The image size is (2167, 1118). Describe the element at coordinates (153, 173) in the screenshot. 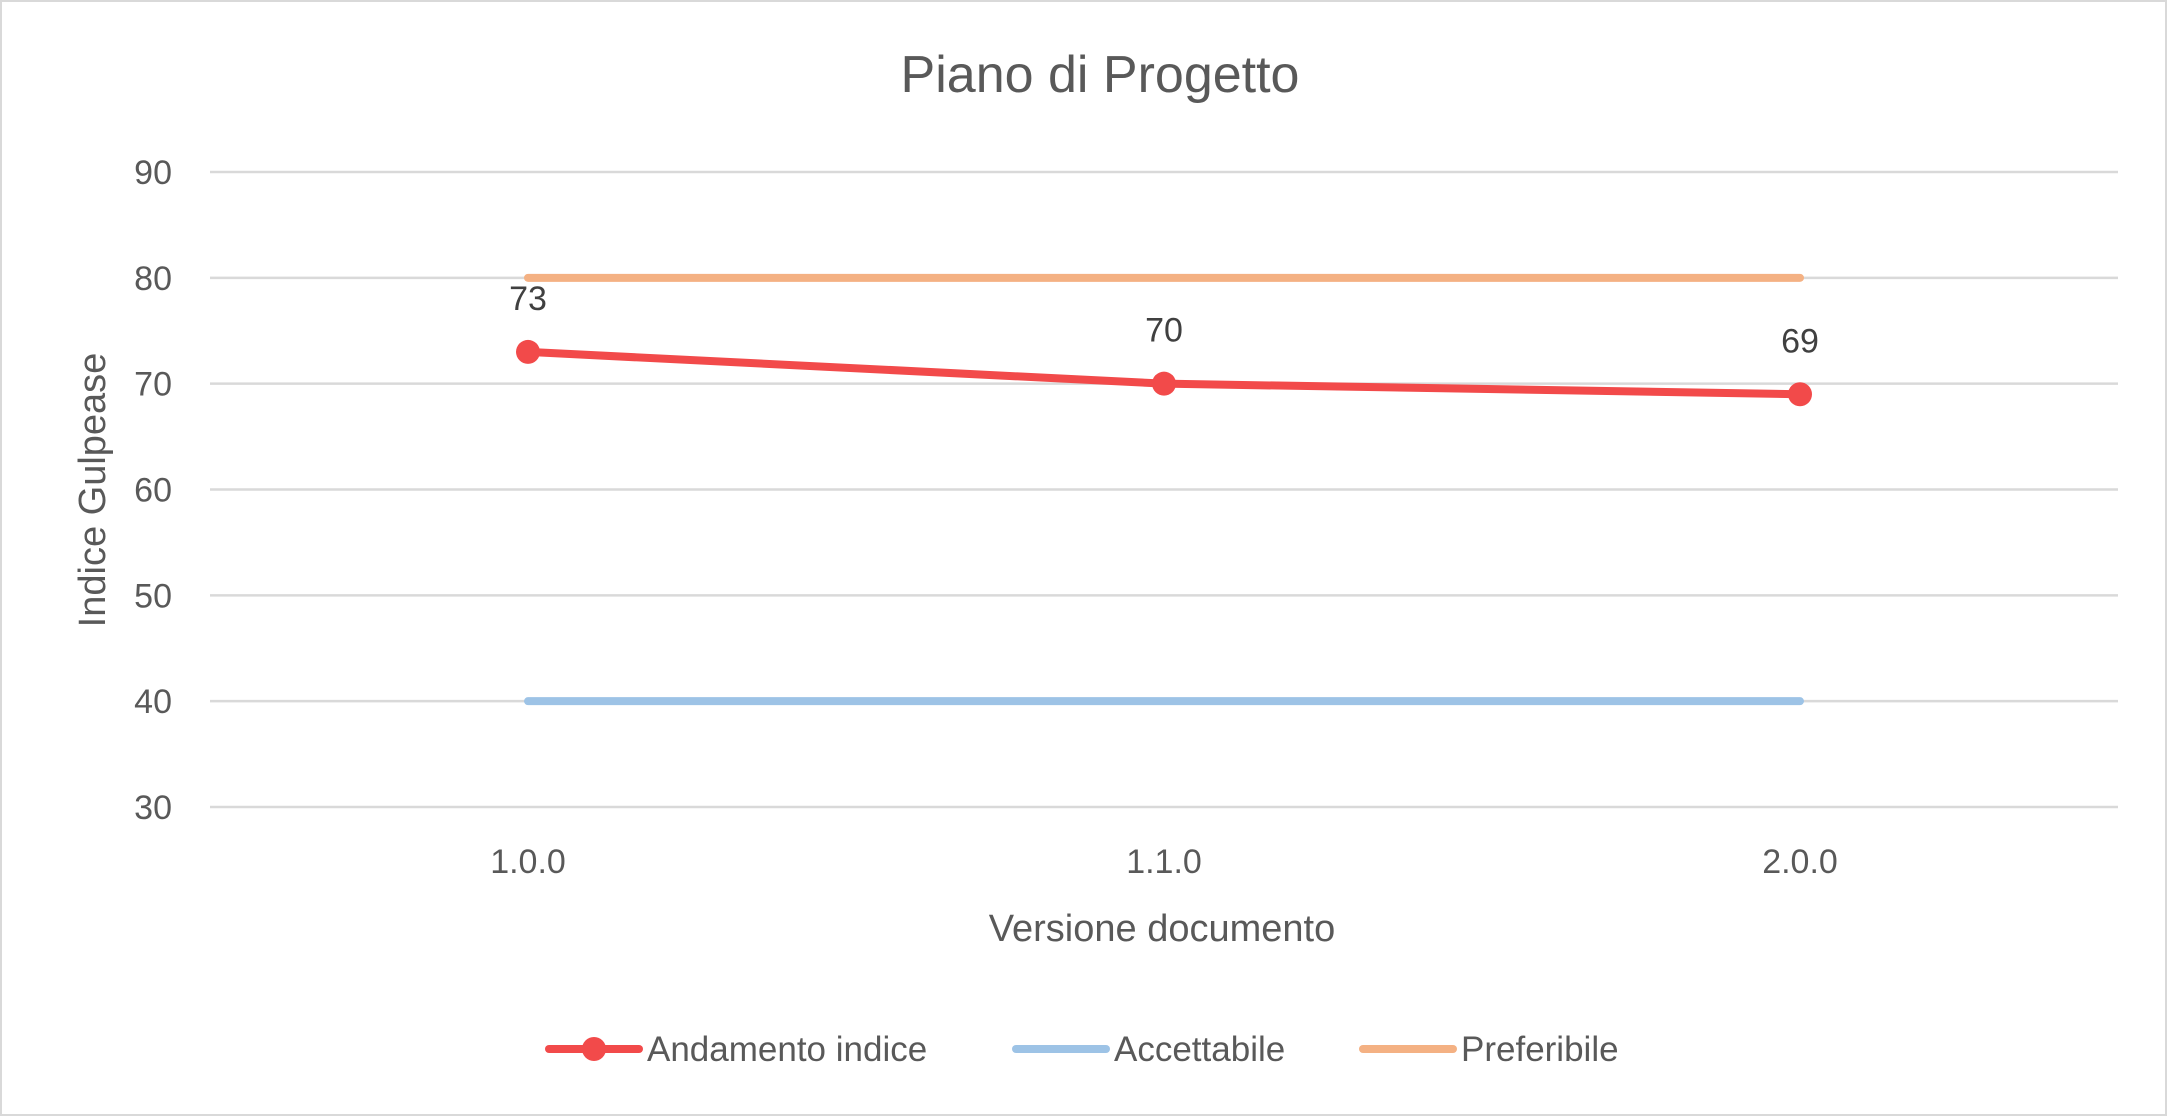

I see `y-tick-label: 90` at that location.